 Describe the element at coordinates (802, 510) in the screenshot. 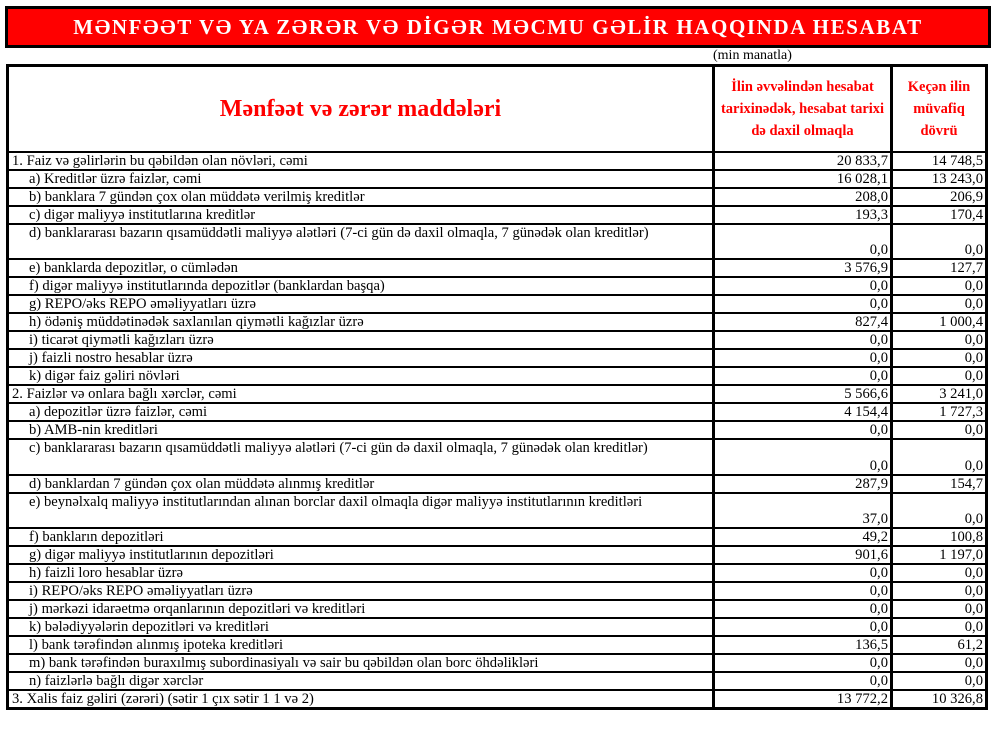

I see `current-period-value: 37,0` at that location.